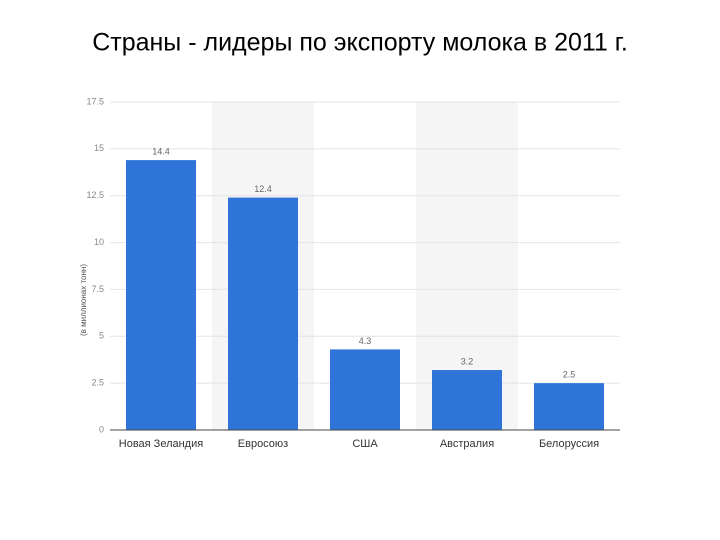  Describe the element at coordinates (467, 361) in the screenshot. I see `value-label: 3.2` at that location.